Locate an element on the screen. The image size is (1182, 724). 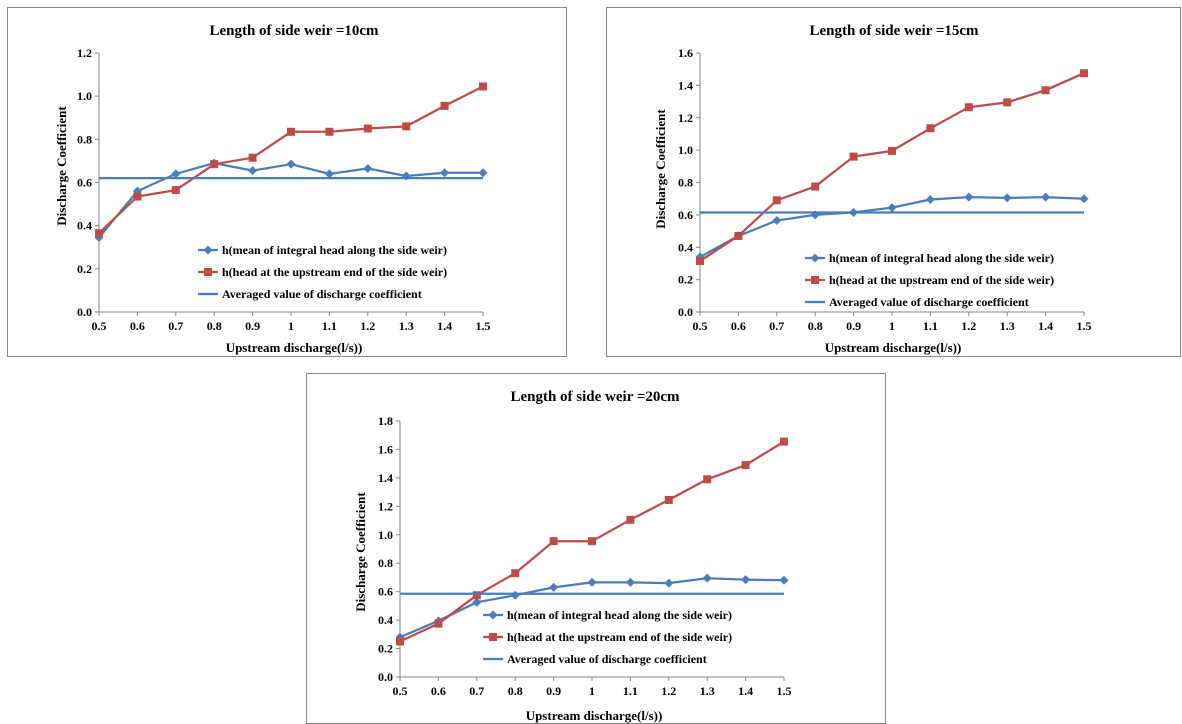
chart-title: Length of side weir =15cm is located at coordinates (894, 31).